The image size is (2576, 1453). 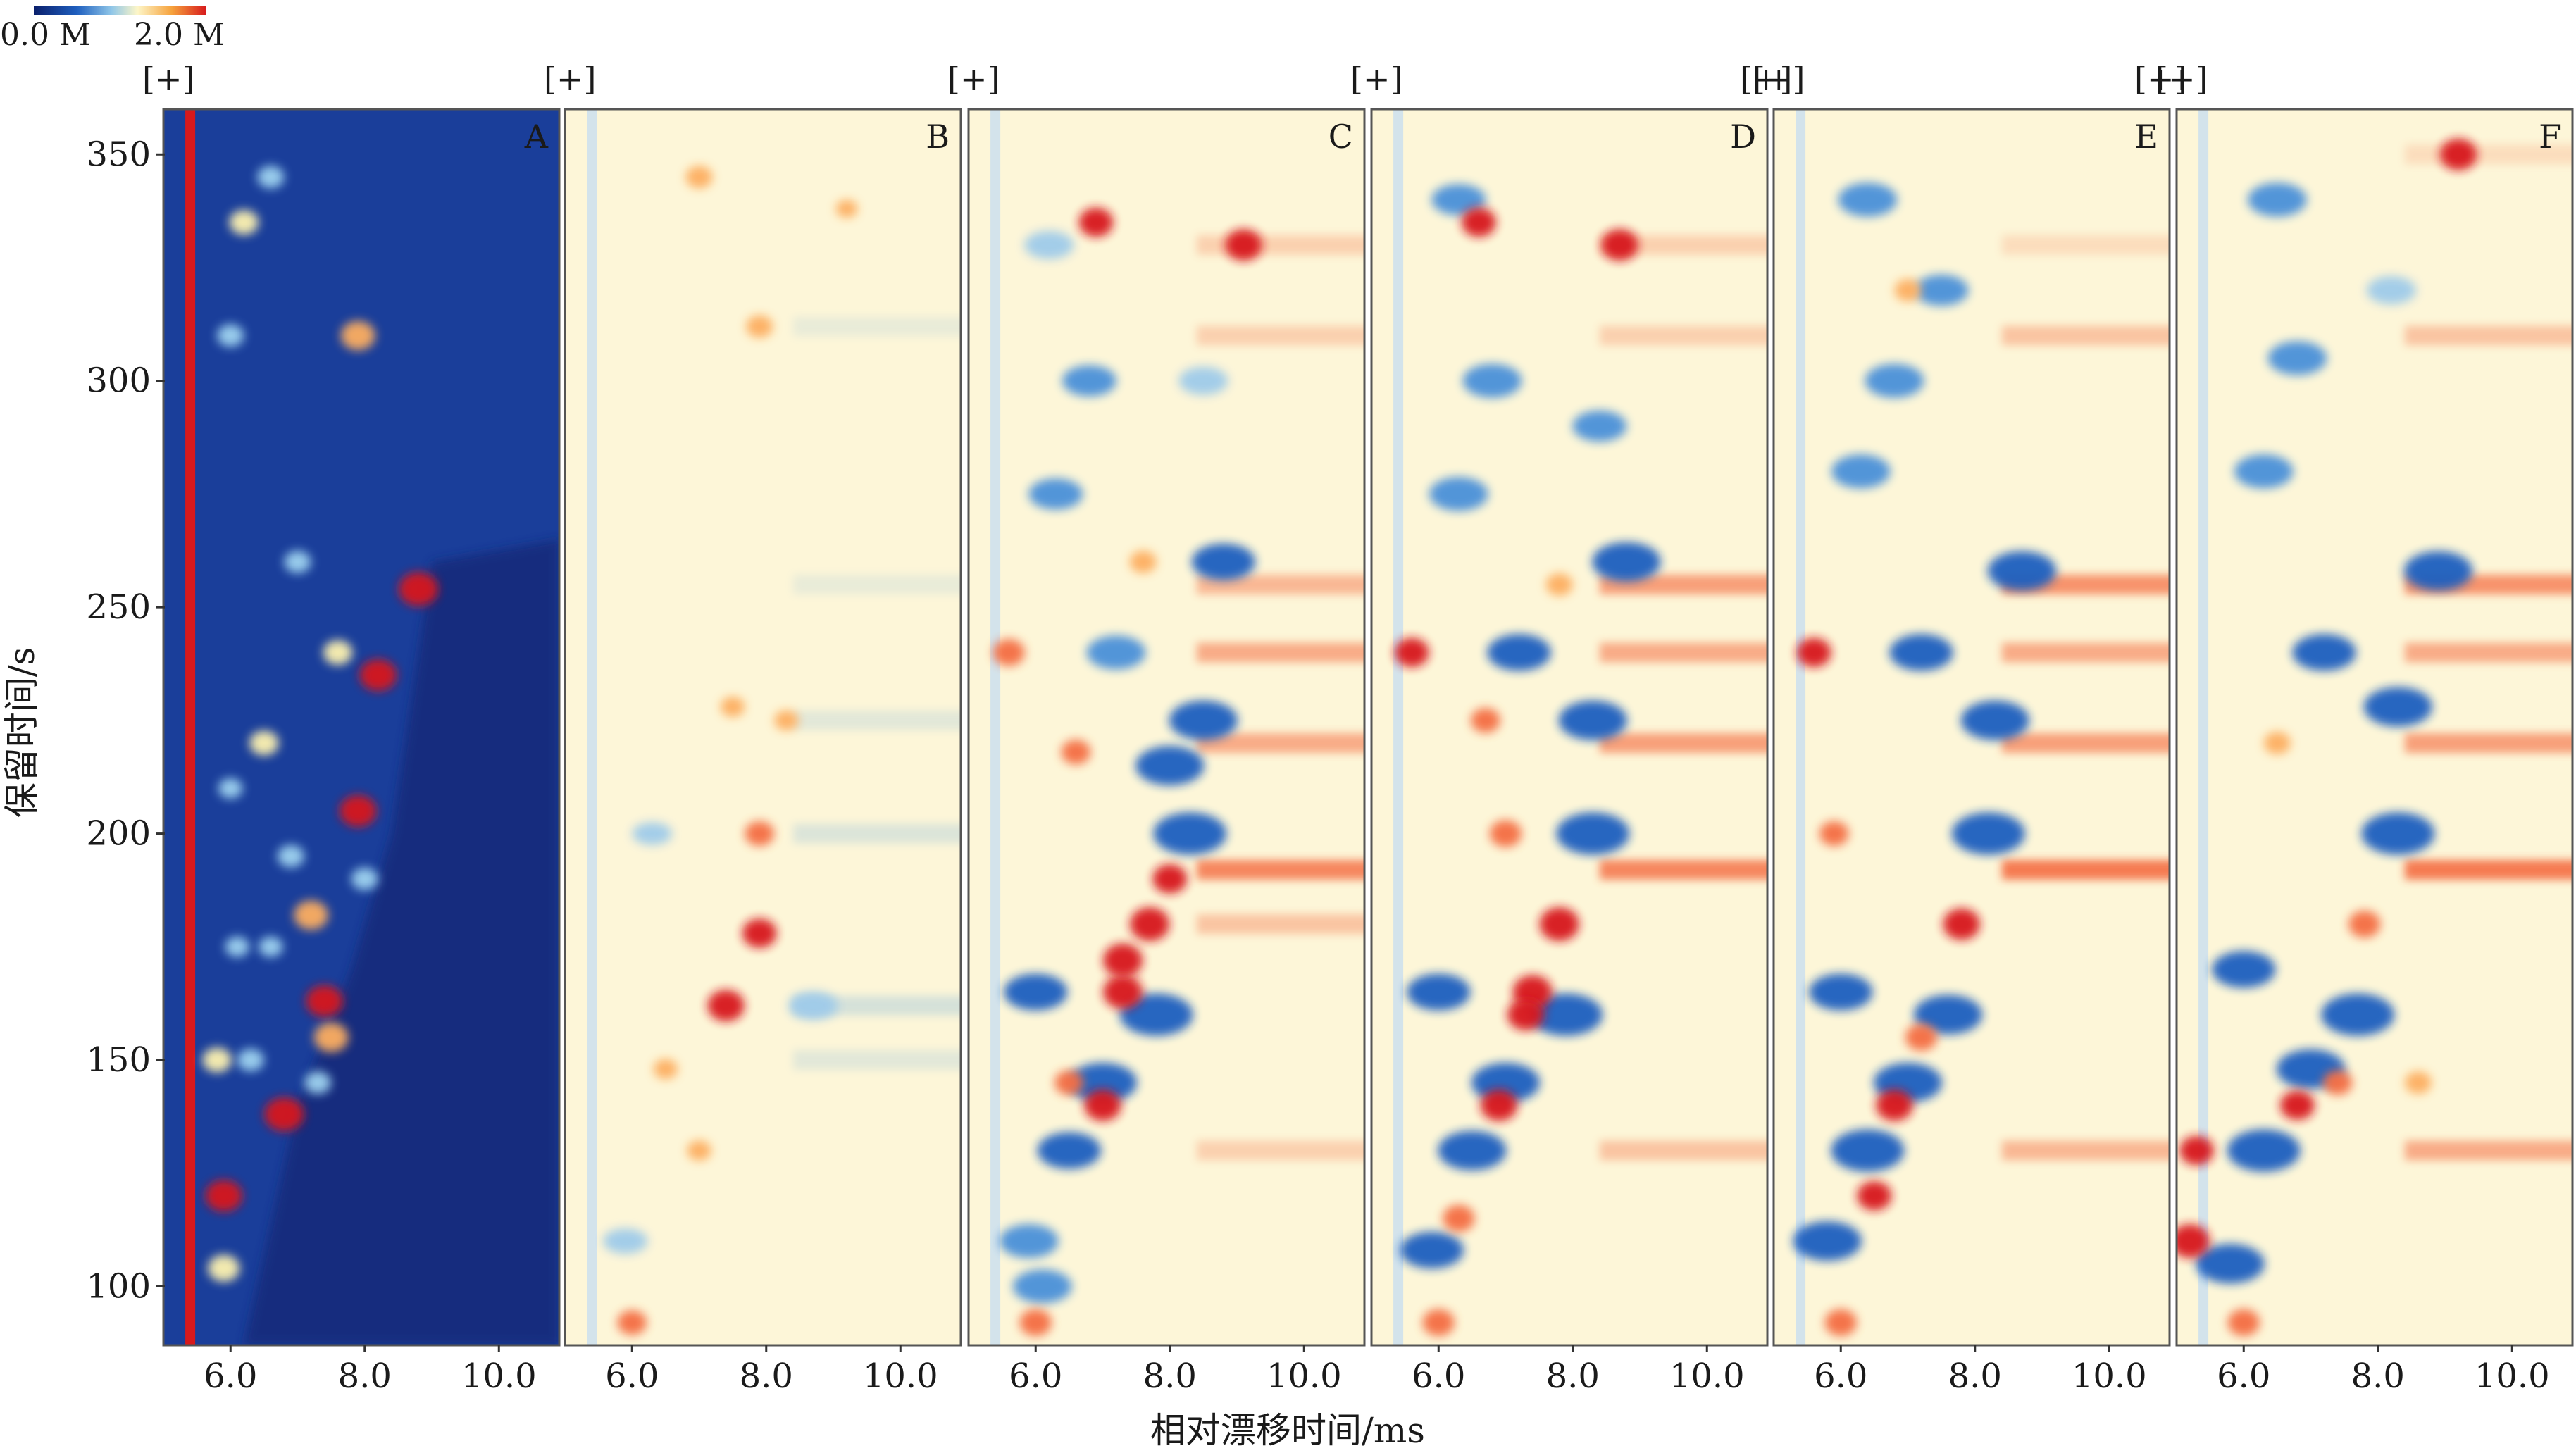 I want to click on panel-label: E, so click(x=2146, y=137).